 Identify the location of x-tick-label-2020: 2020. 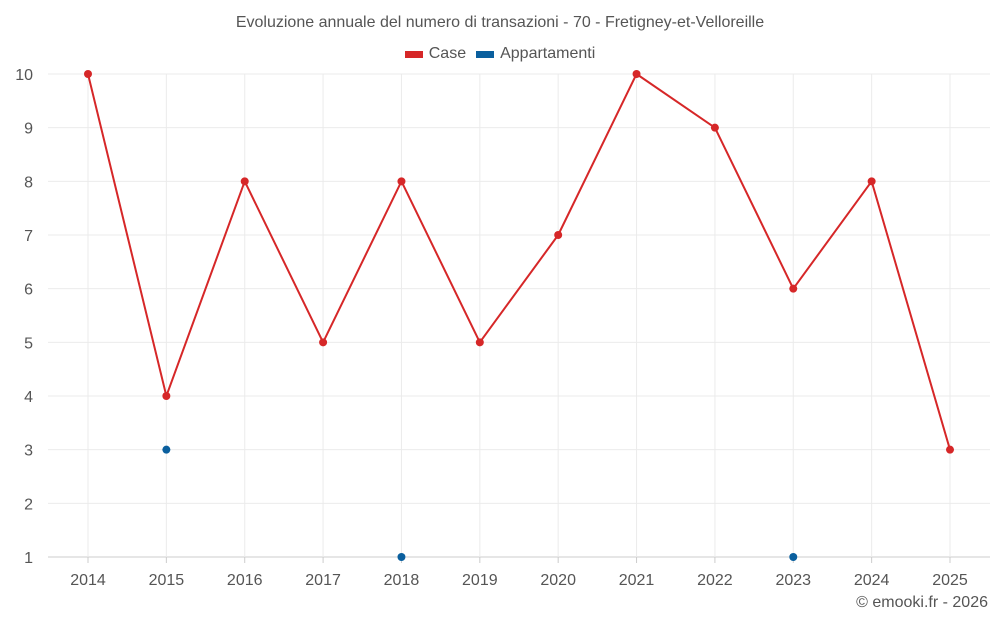
(558, 580).